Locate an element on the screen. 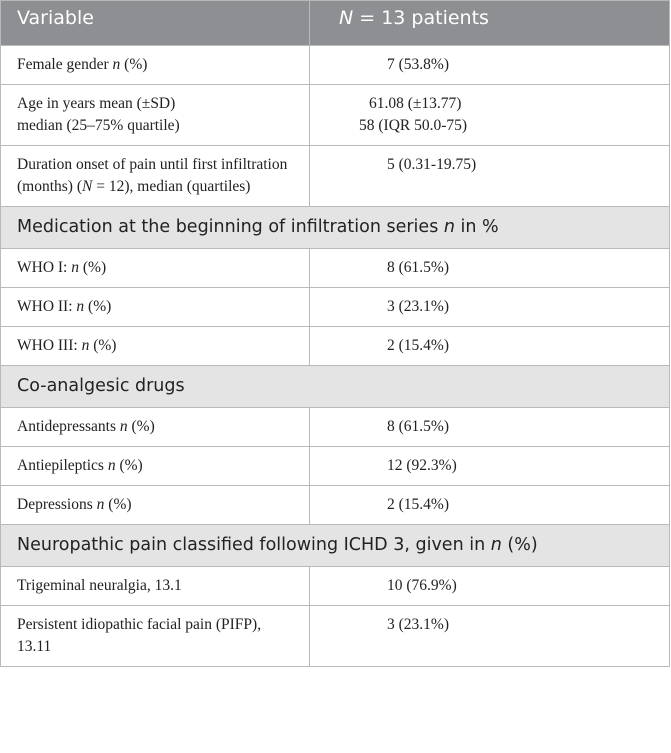 This screenshot has width=671, height=753. table-row: Trigeminal neuralgia, 13.1 10 (76.9%) is located at coordinates (335, 586).